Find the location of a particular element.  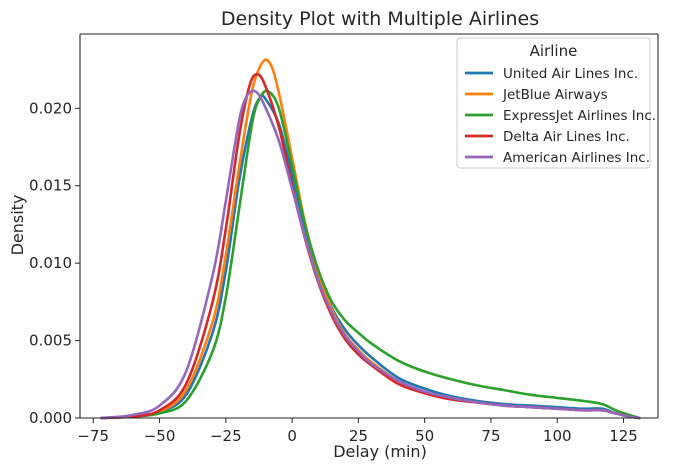

x-tick-label: 75 is located at coordinates (490, 436).